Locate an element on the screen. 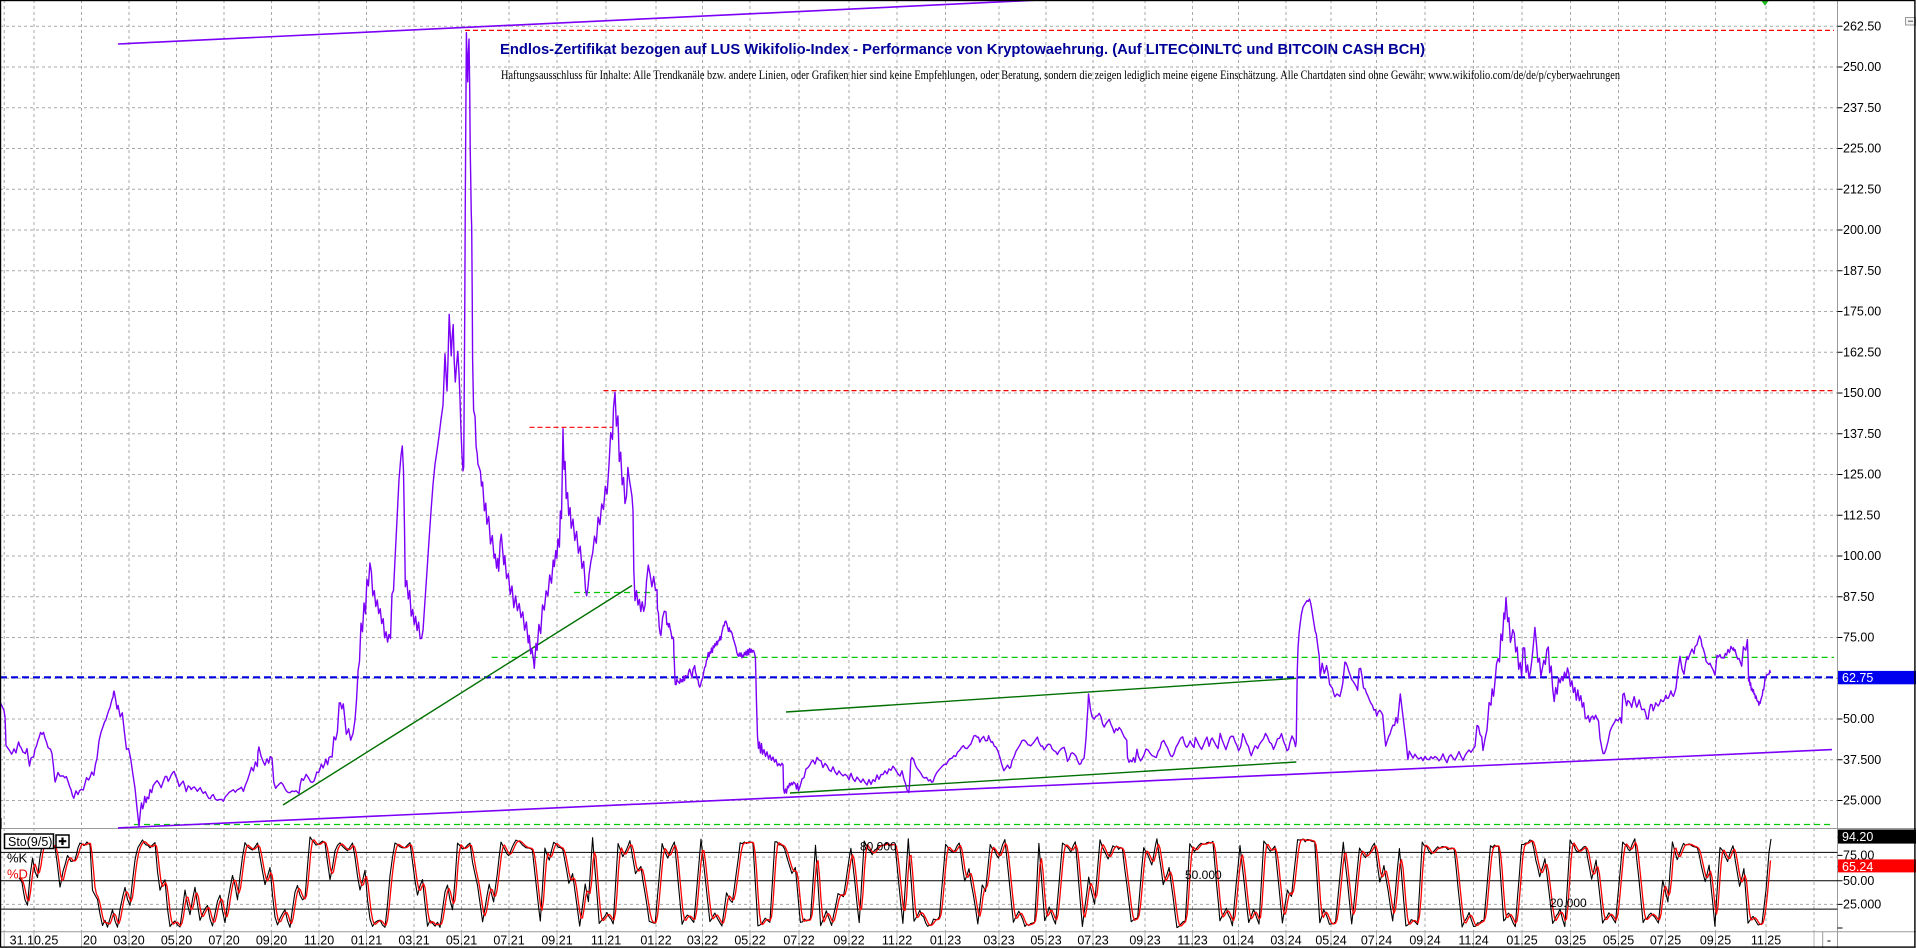 This screenshot has width=1916, height=948. svg-text: 09.22 is located at coordinates (848, 940).